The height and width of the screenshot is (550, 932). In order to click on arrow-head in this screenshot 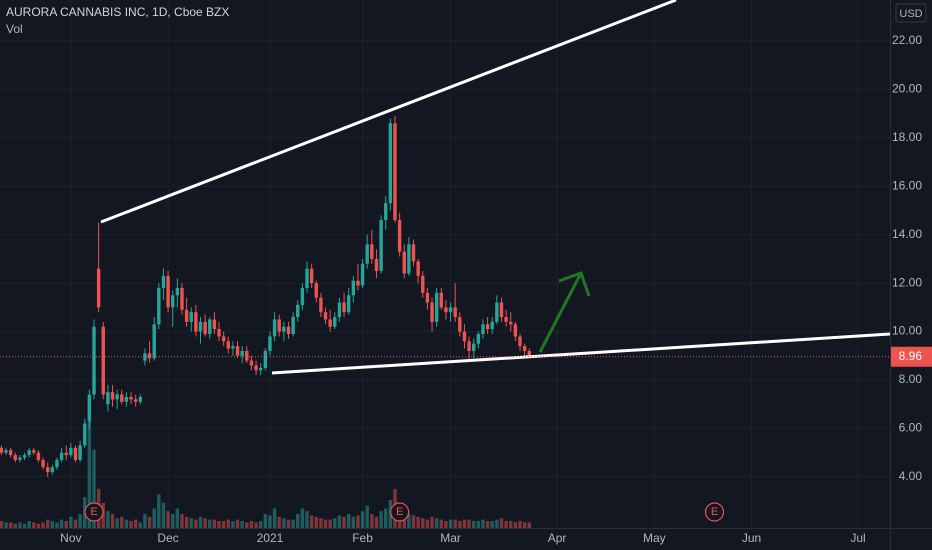, I will do `click(574, 284)`.